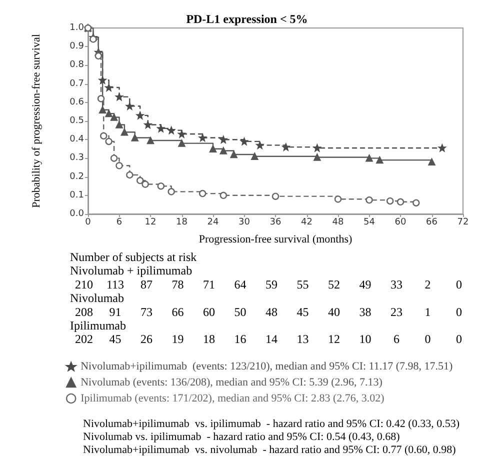  What do you see at coordinates (88, 223) in the screenshot?
I see `x-tick-label: 0` at bounding box center [88, 223].